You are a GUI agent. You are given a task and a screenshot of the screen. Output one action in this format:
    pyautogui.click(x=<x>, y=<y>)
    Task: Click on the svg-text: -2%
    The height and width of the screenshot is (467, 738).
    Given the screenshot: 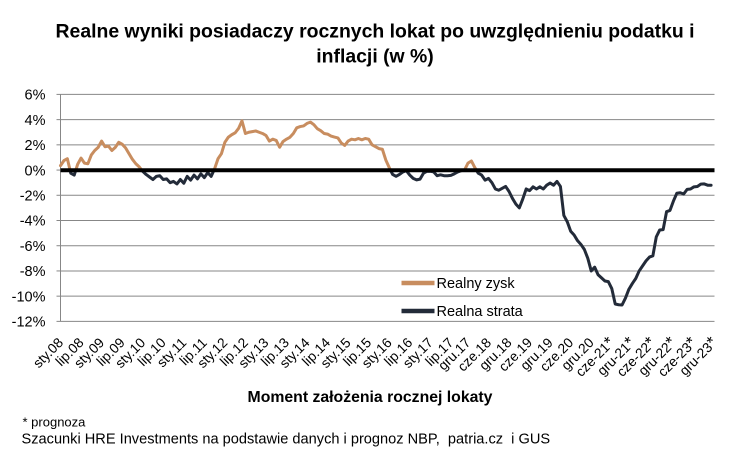 What is the action you would take?
    pyautogui.click(x=33, y=196)
    